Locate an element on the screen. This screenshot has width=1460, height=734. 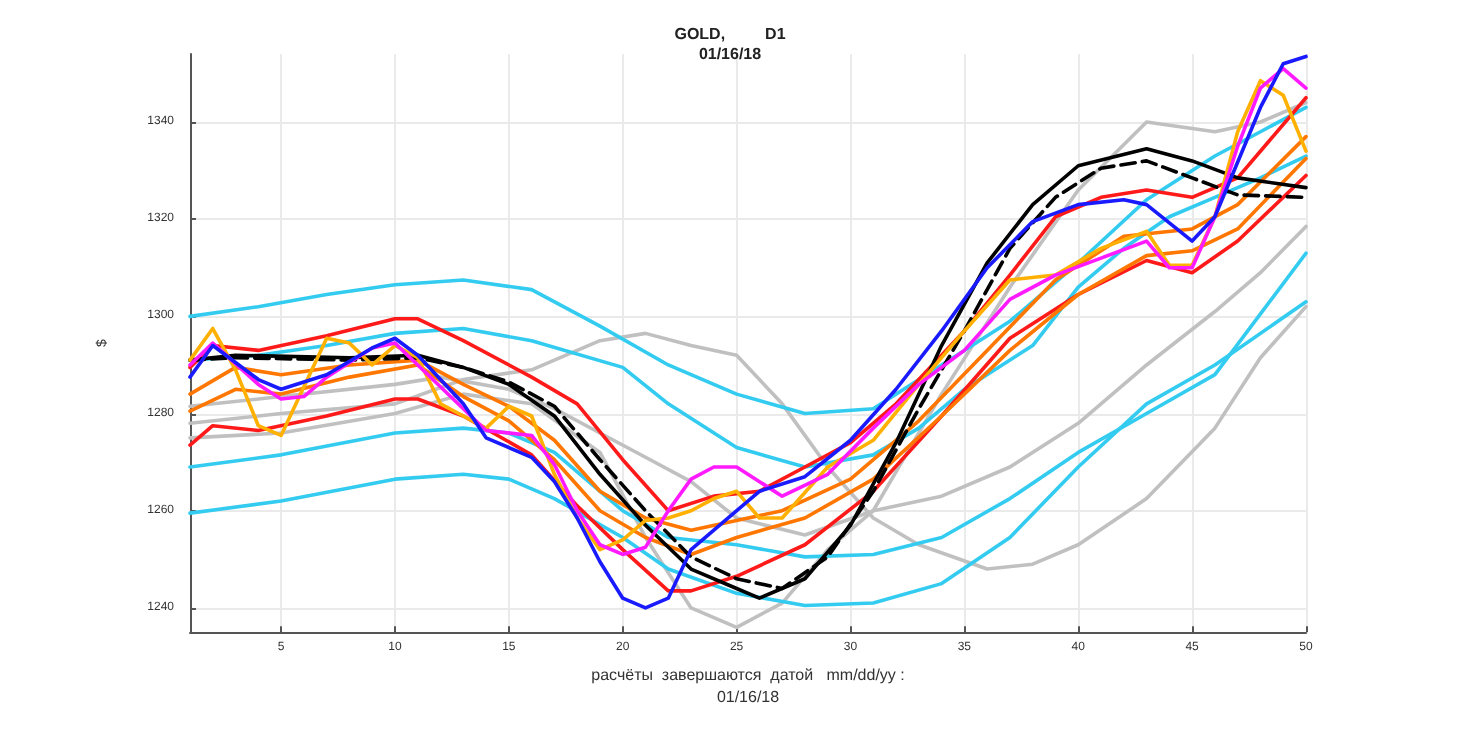
x-axis-title: расчёты завершаются датой mm/dd/yy : 01/16/18 is located at coordinates (748, 686).